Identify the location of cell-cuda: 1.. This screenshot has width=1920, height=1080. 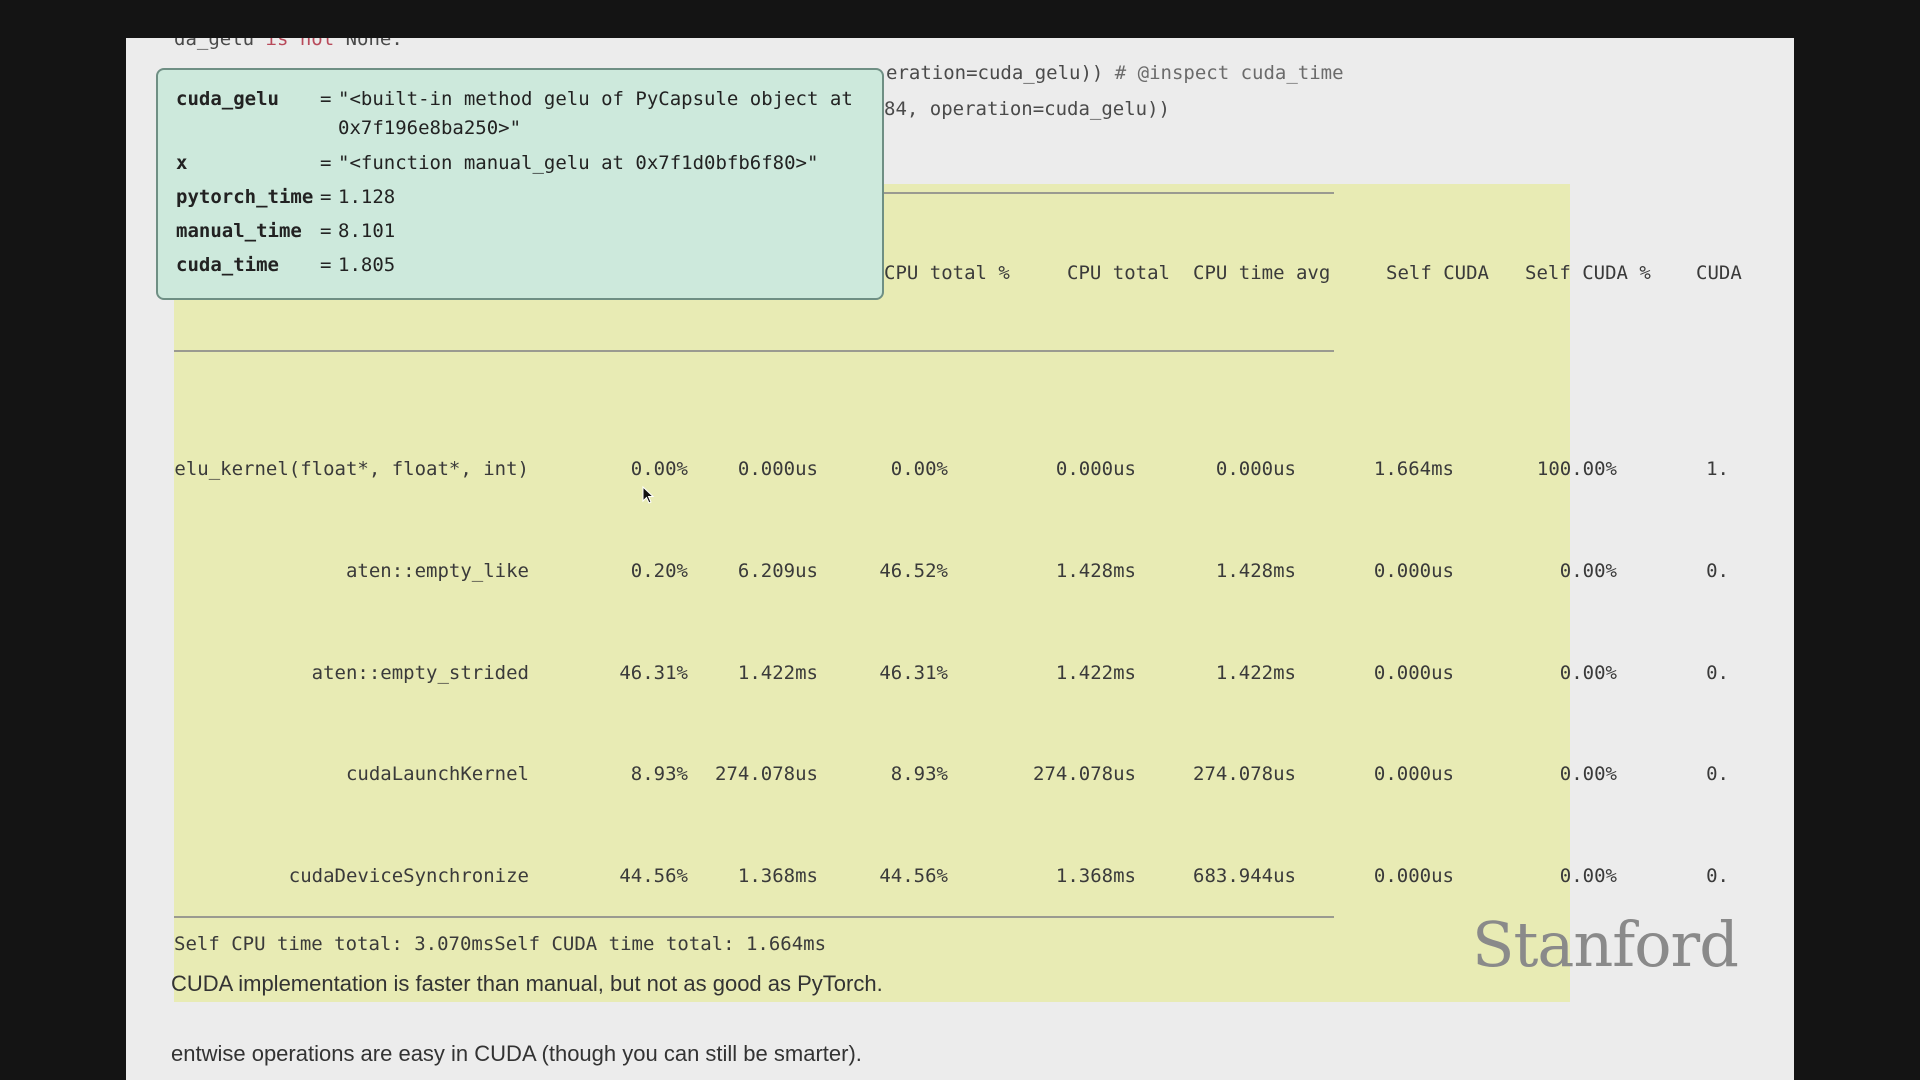
(1717, 469).